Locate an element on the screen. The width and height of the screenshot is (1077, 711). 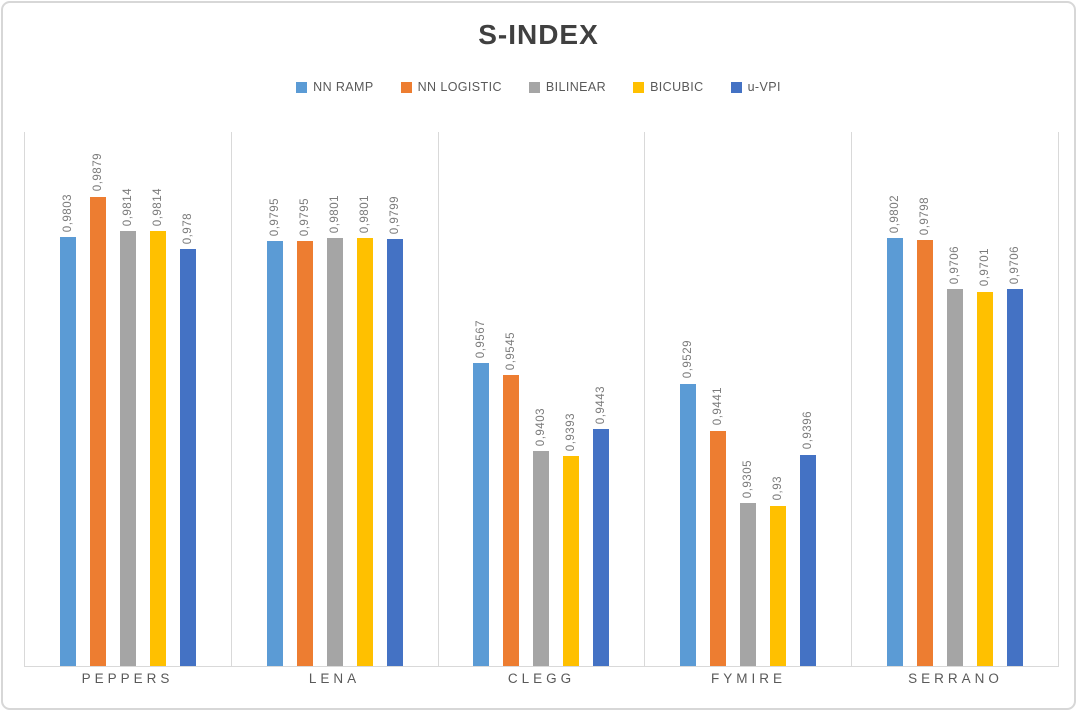
bar-slot-lena-bilinear: 0,9801 is located at coordinates (334, 399).